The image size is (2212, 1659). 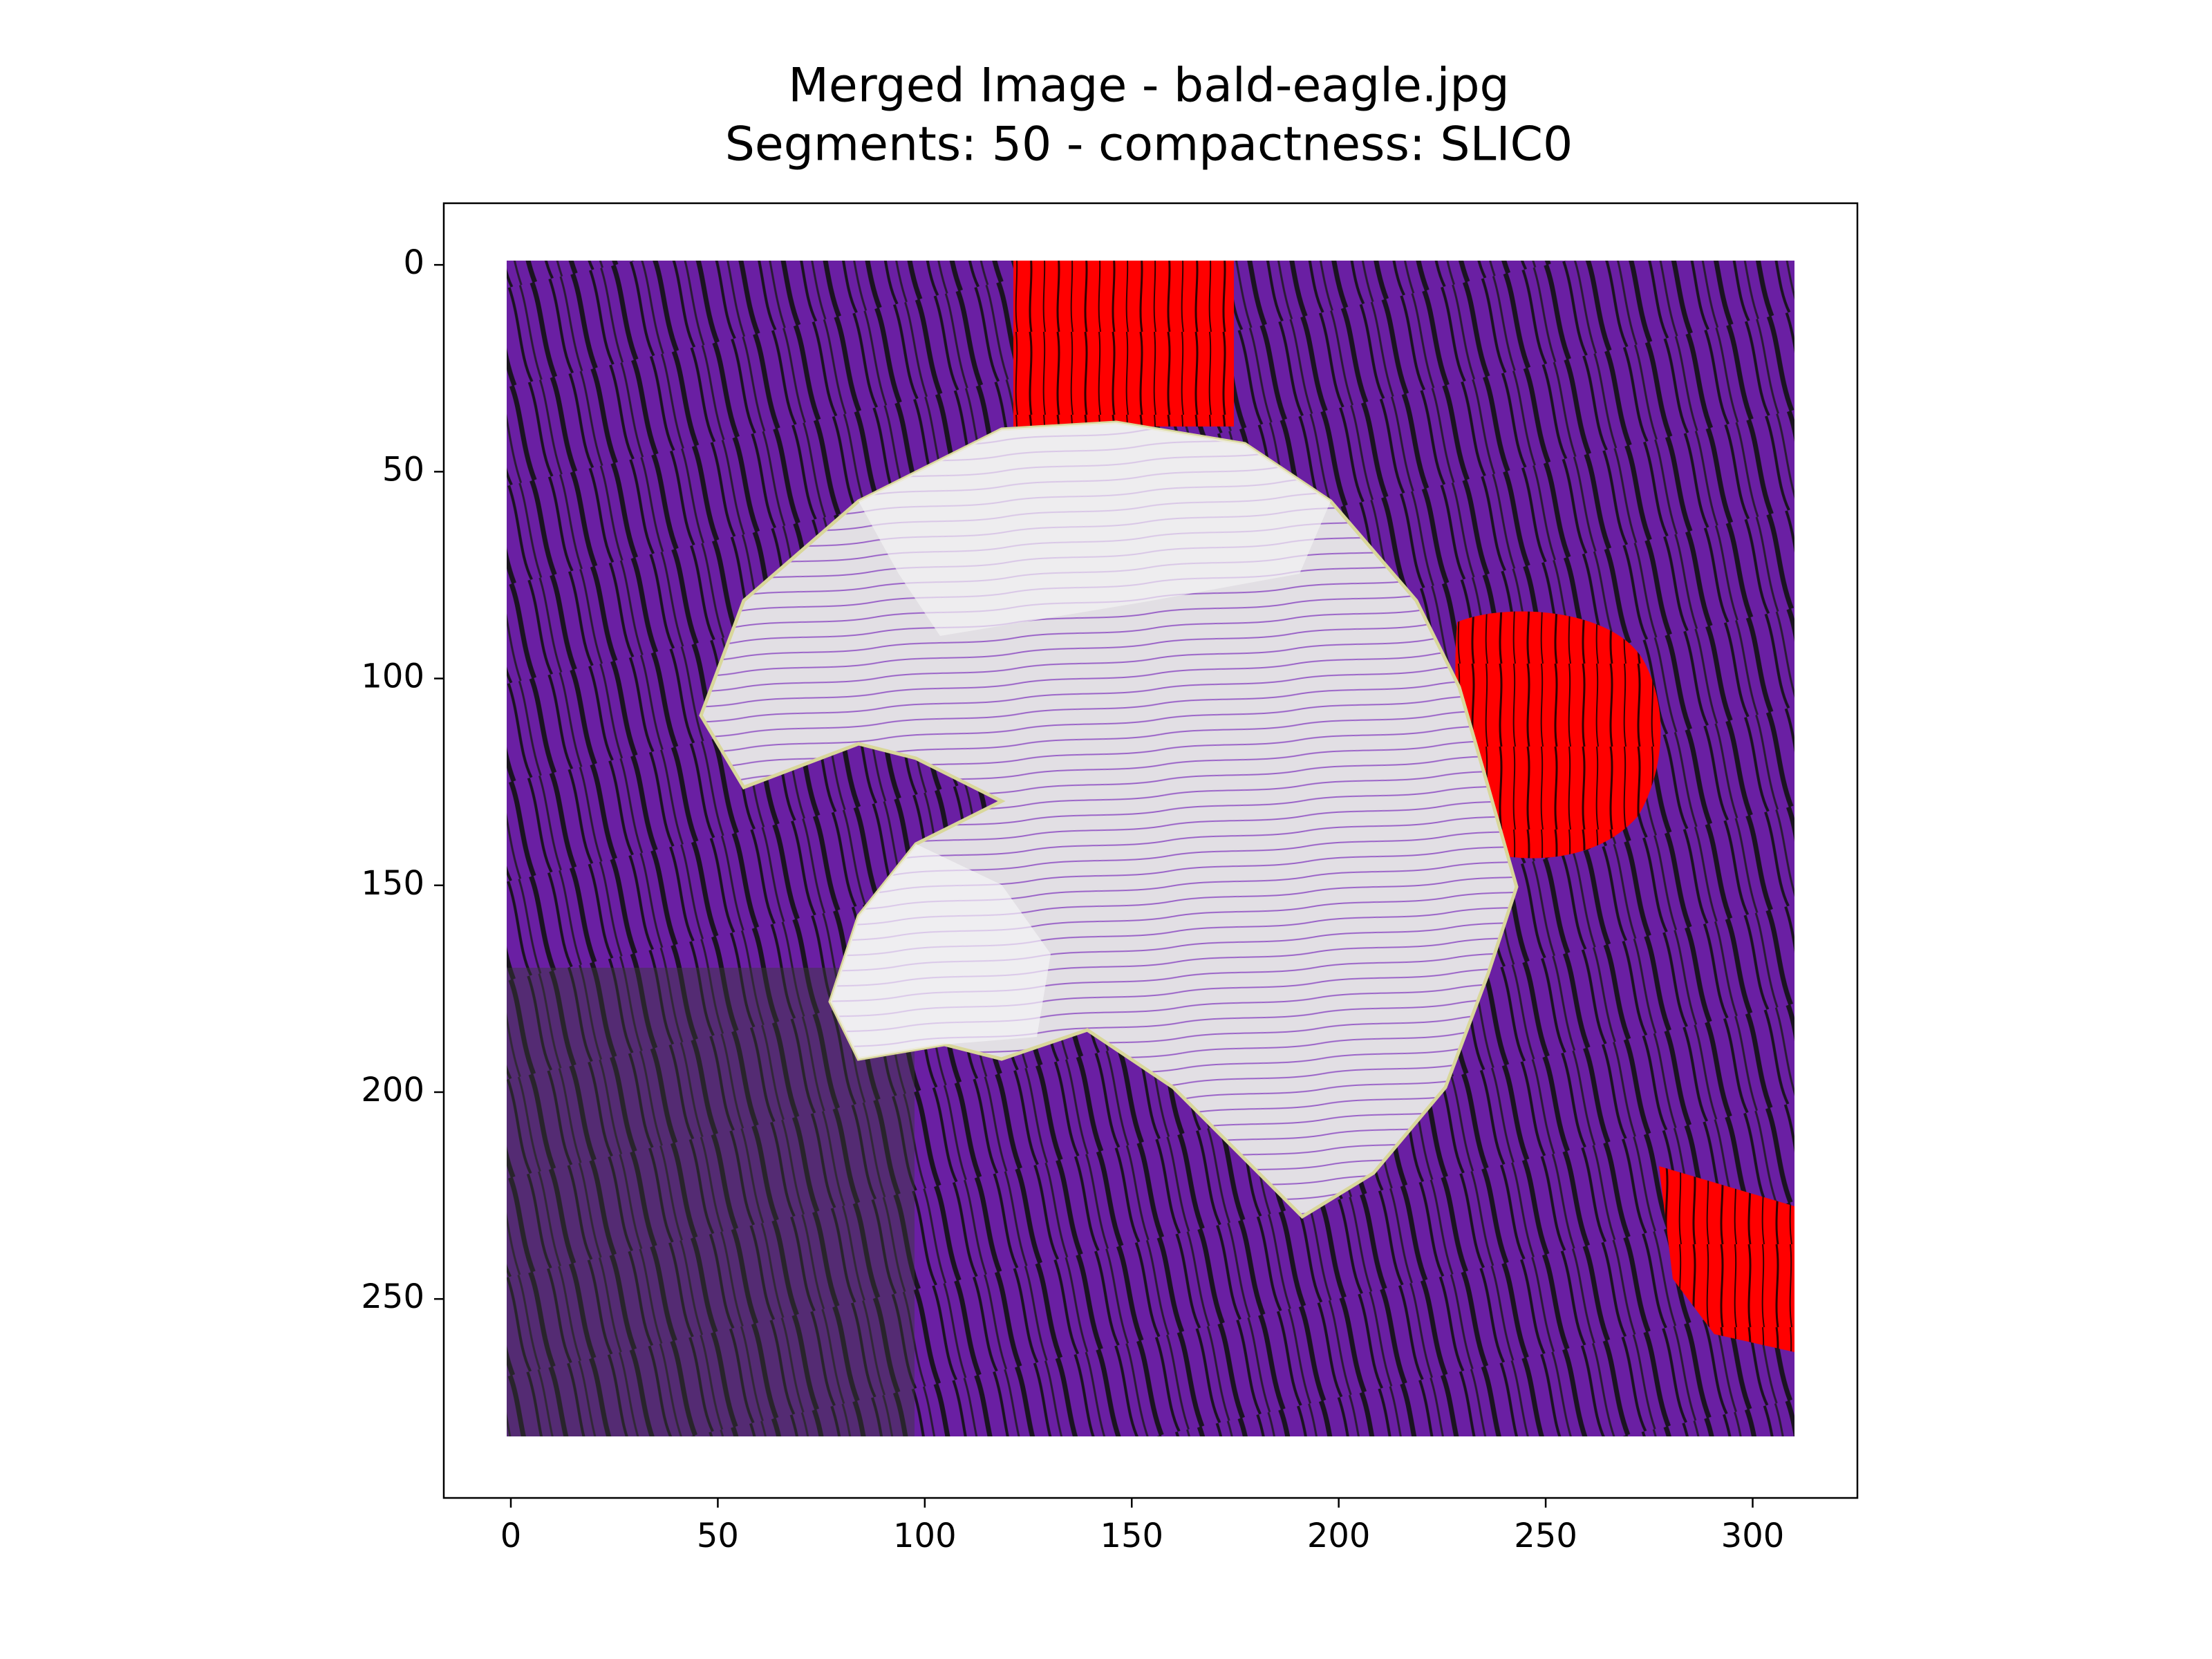 I want to click on y-tick-label: 250, so click(x=392, y=1296).